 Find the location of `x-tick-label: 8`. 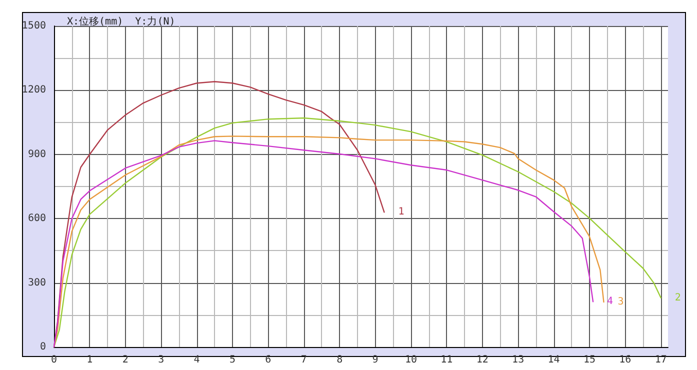

x-tick-label: 8 is located at coordinates (339, 360).